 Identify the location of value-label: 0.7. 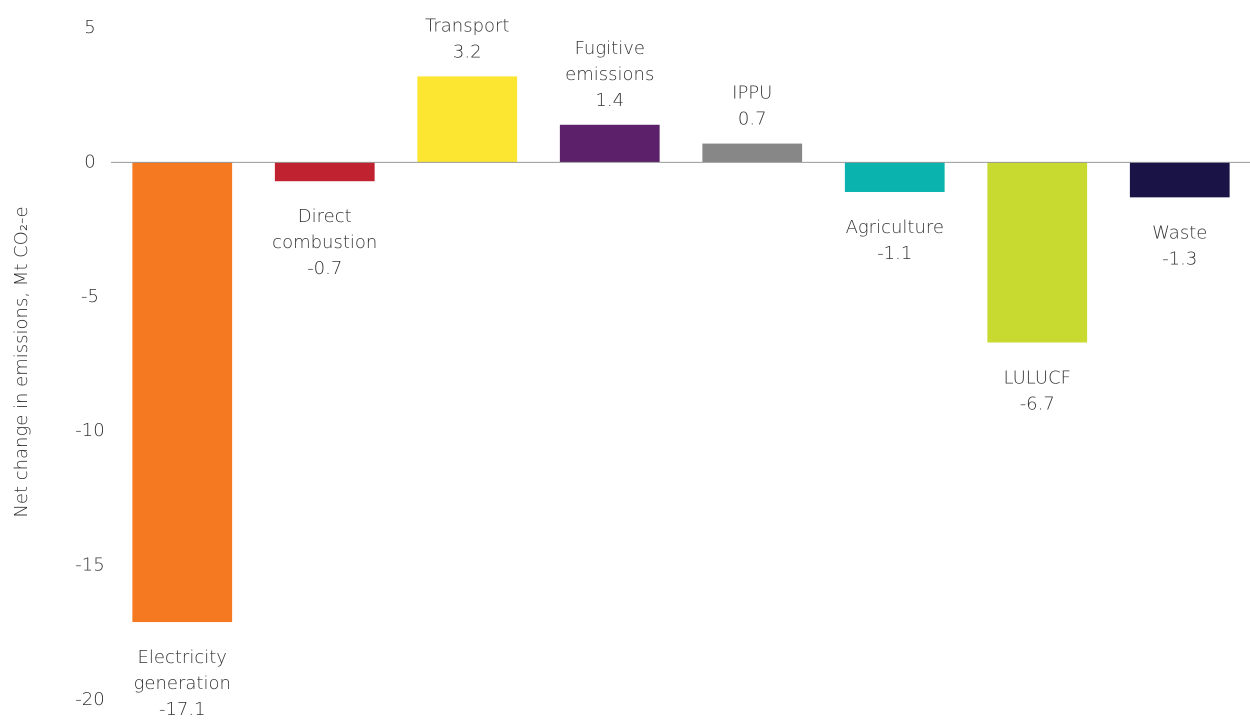
(752, 119).